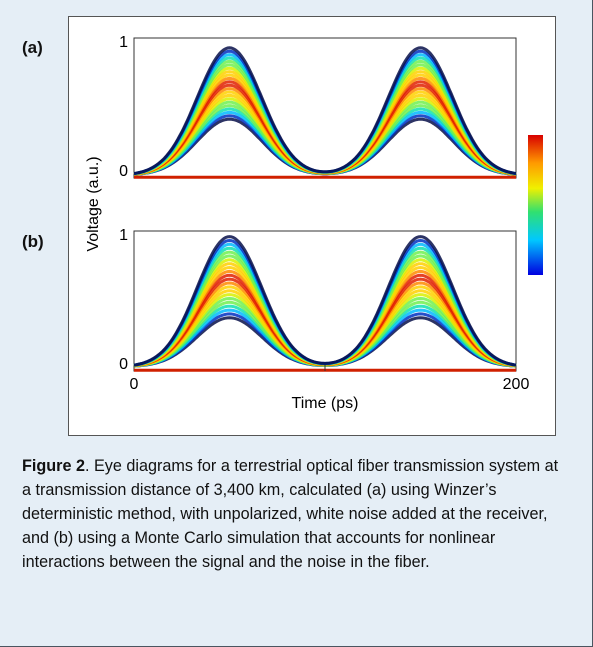 The height and width of the screenshot is (647, 593). I want to click on plot-a-traces, so click(325, 112).